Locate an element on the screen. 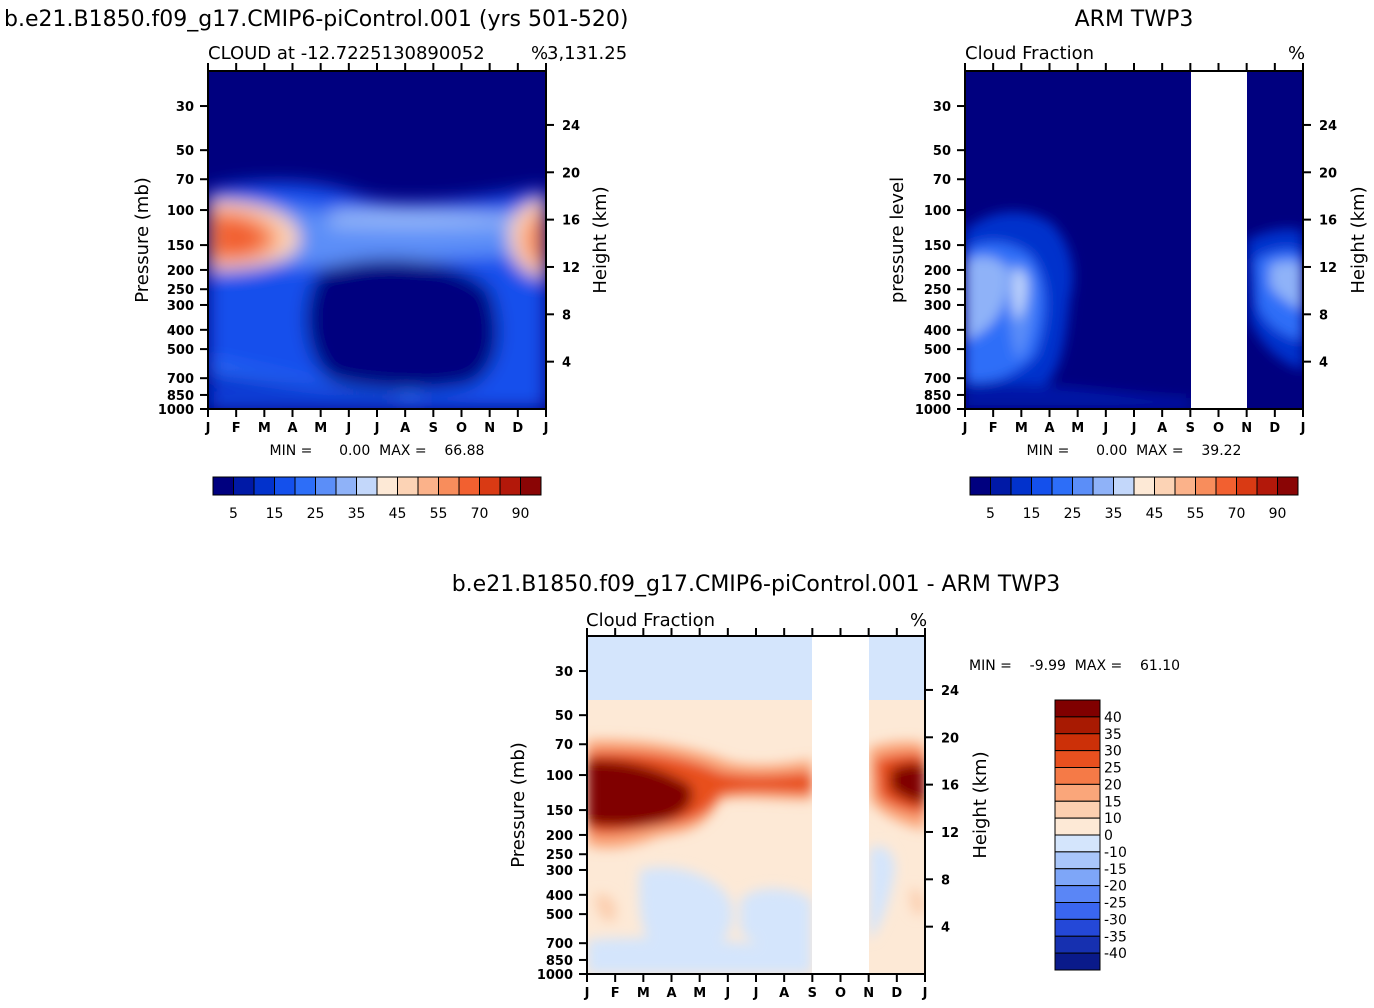 The width and height of the screenshot is (1374, 1008). panel-b-y-tick-label: 250 is located at coordinates (937, 290).